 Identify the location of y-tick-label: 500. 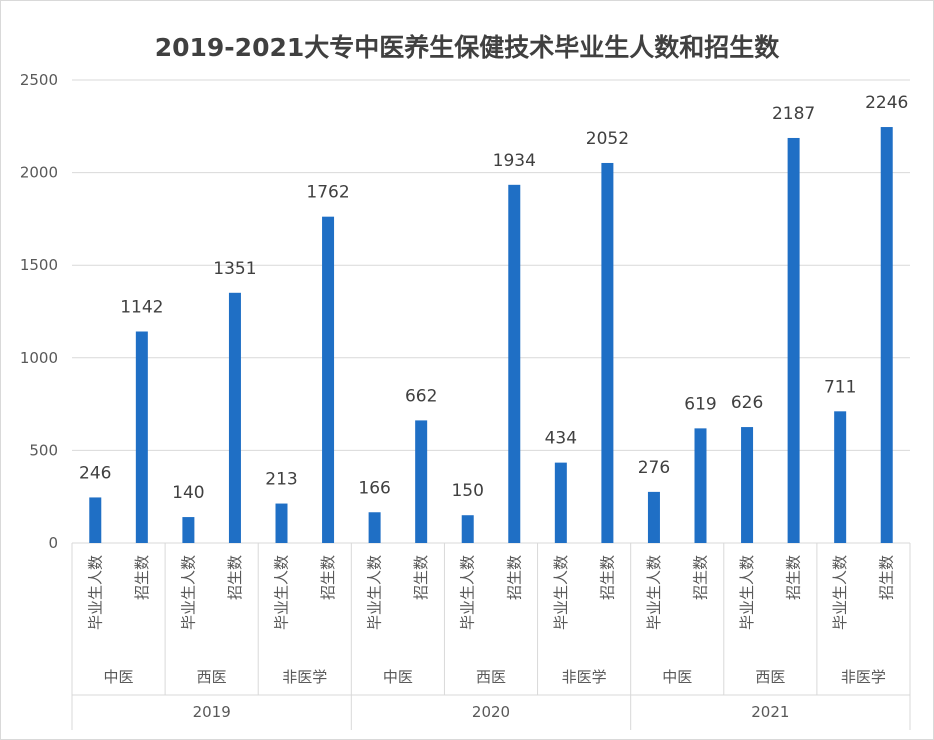
(43, 450).